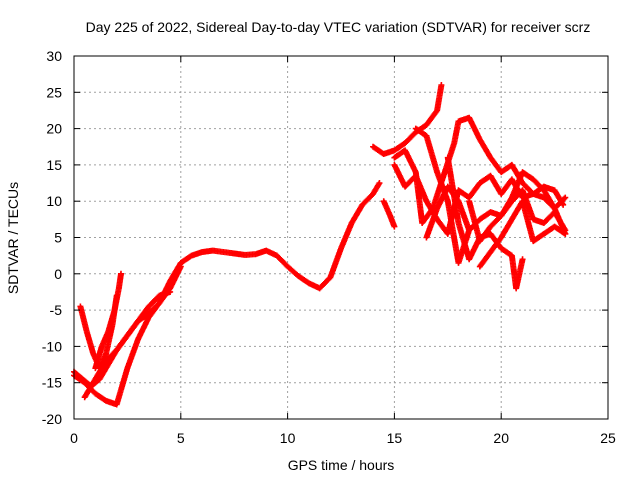  What do you see at coordinates (501, 438) in the screenshot?
I see `x-tick-label: 20` at bounding box center [501, 438].